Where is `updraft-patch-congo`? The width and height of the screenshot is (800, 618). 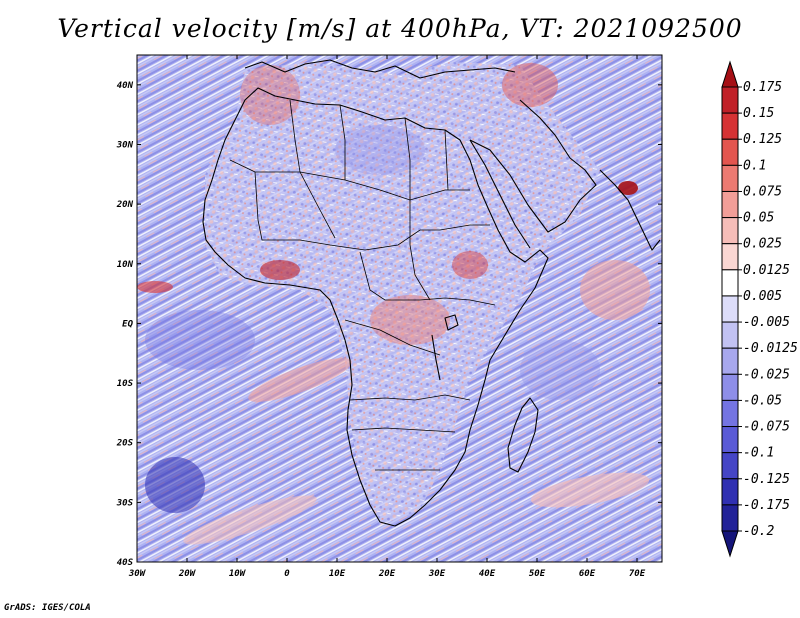 updraft-patch-congo is located at coordinates (410, 320).